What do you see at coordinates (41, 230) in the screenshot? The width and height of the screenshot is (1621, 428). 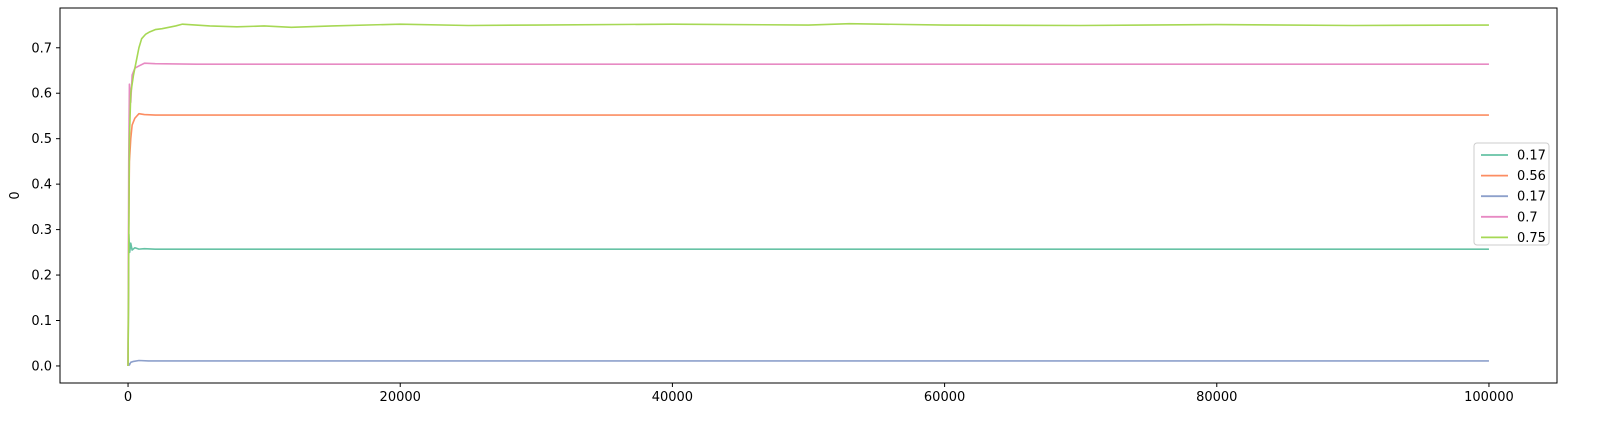 I see `y-tick-label: 0.3` at bounding box center [41, 230].